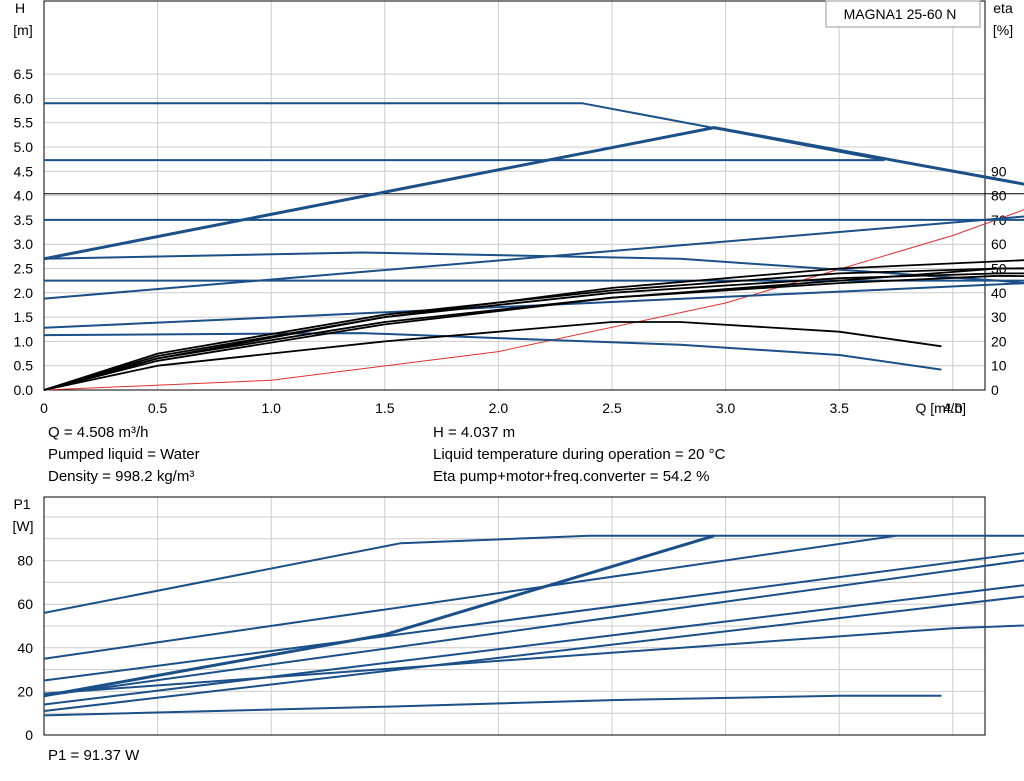  What do you see at coordinates (271, 408) in the screenshot?
I see `x-tick-label: 1.0` at bounding box center [271, 408].